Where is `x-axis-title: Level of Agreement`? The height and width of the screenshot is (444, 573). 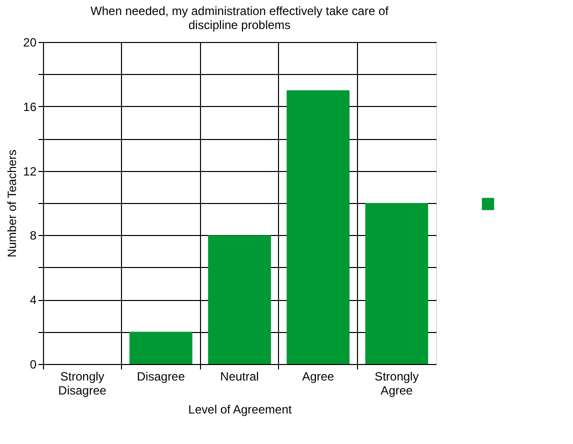 x-axis-title: Level of Agreement is located at coordinates (240, 409).